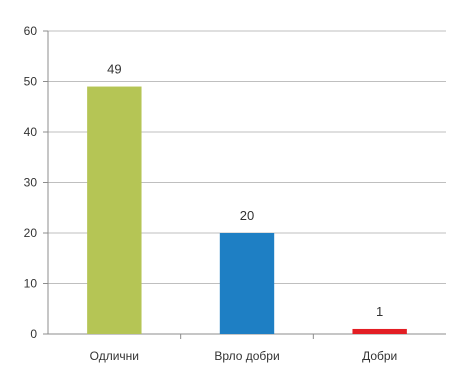  What do you see at coordinates (31, 132) in the screenshot?
I see `y-tick-label: 40` at bounding box center [31, 132].